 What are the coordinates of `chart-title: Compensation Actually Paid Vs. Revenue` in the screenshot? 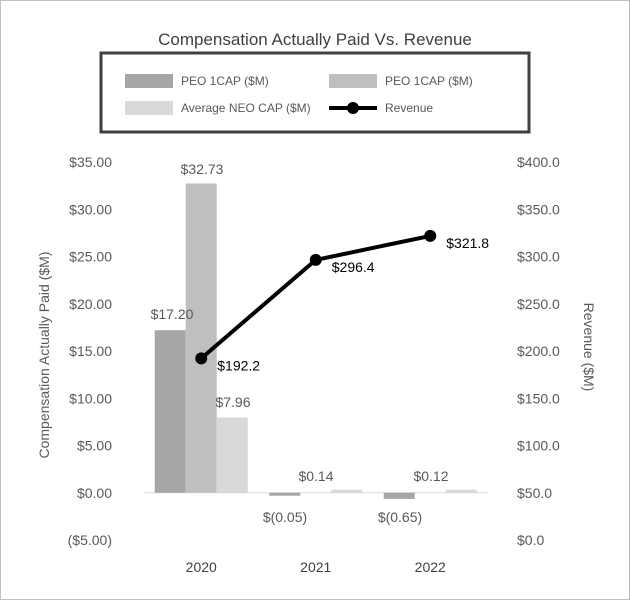 It's located at (315, 39).